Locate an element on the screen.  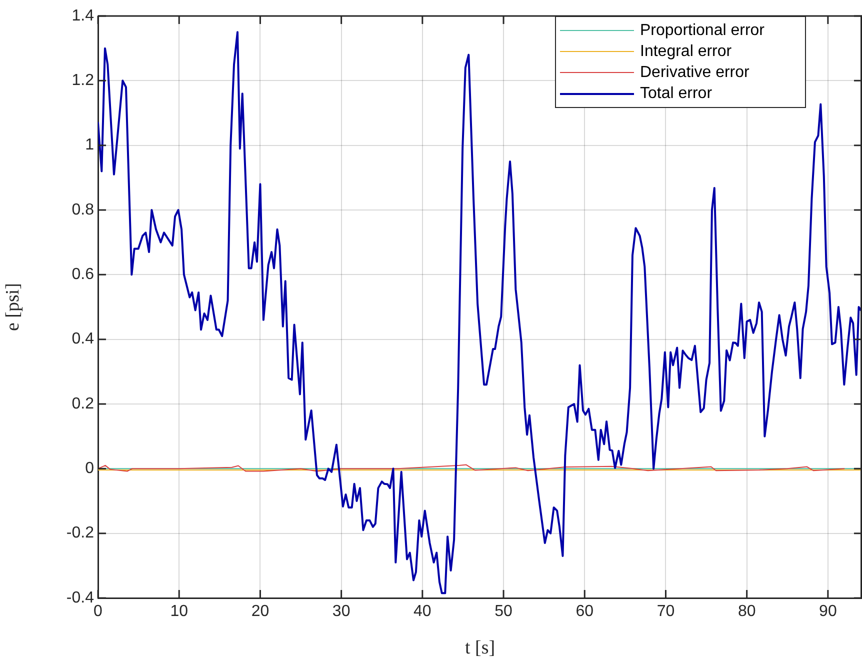
legend-label: Integral error is located at coordinates (686, 51).